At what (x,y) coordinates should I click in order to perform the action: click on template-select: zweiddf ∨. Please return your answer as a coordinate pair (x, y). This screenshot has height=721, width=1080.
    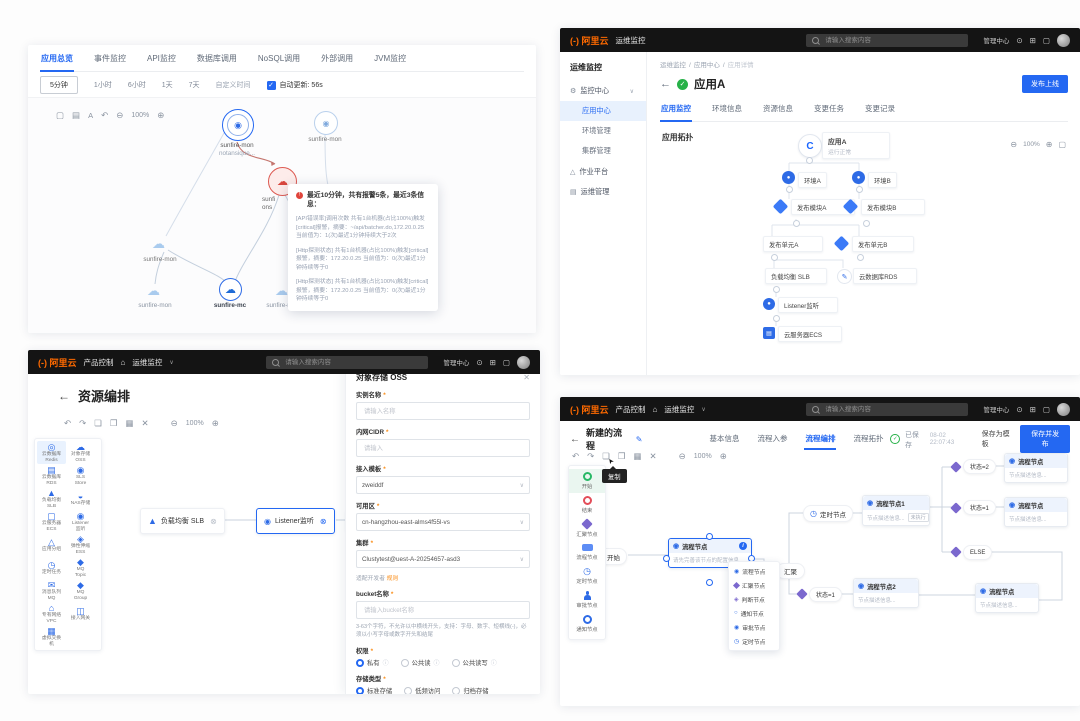
    Looking at the image, I should click on (443, 485).